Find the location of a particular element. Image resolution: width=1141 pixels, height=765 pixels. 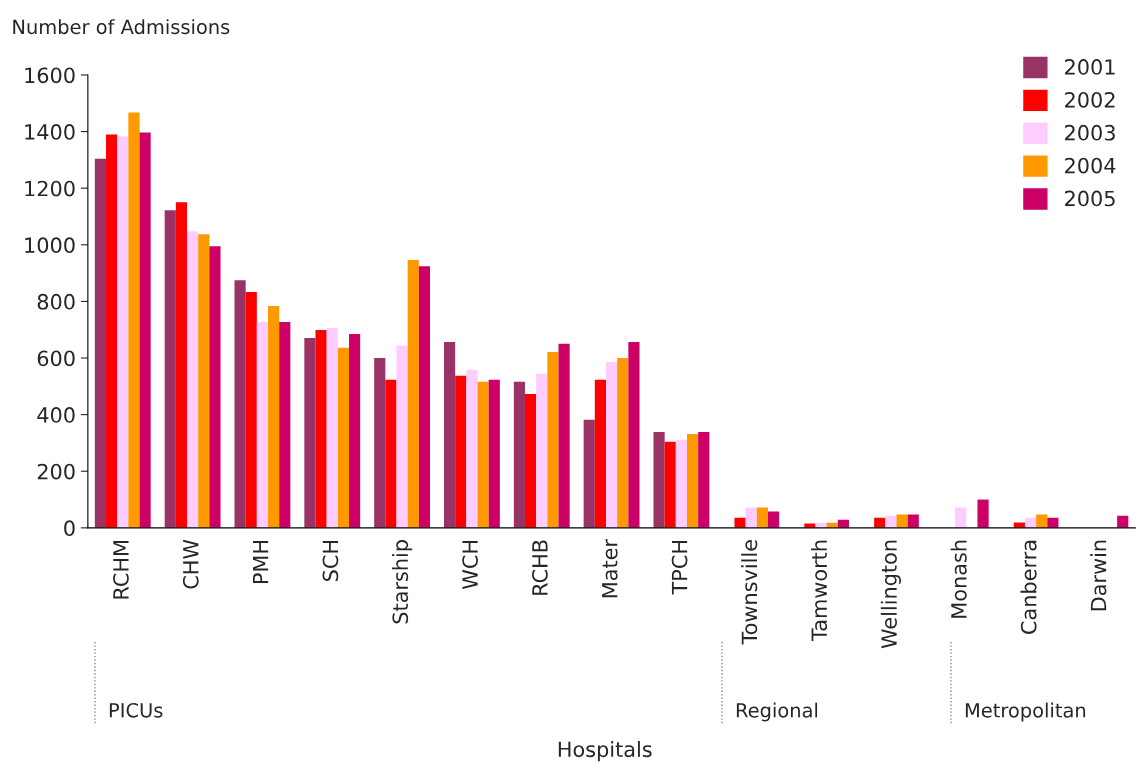

y-tick-label: 1000 is located at coordinates (50, 245).